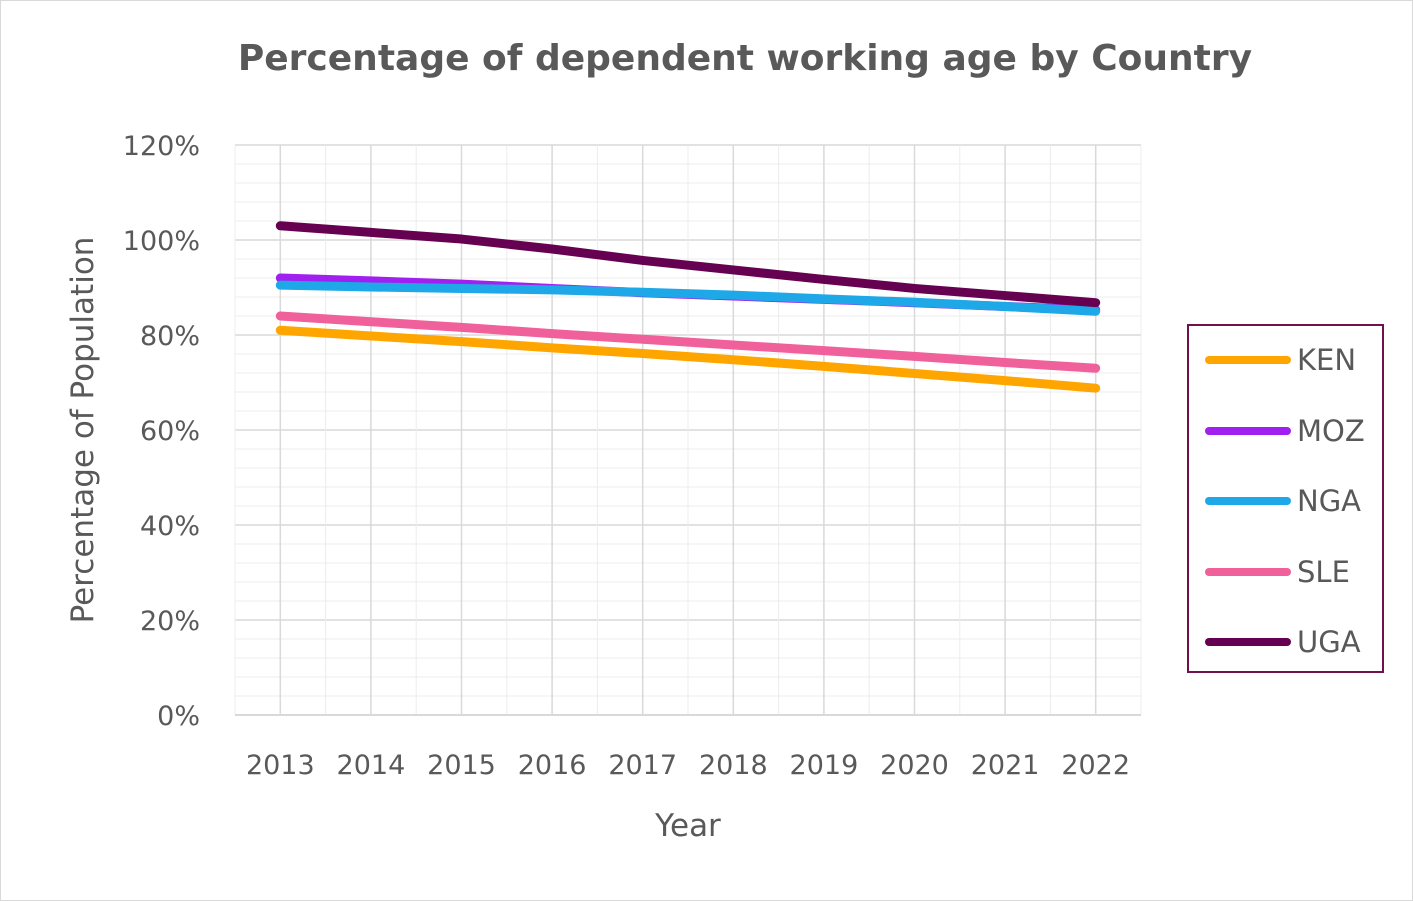 The height and width of the screenshot is (901, 1413). I want to click on y-tick-label: 100%, so click(161, 241).